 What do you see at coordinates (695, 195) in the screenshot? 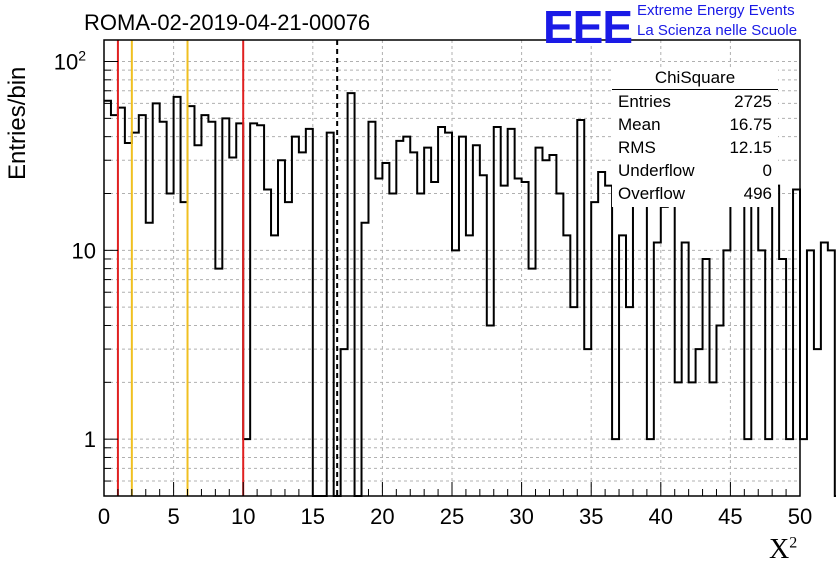
I see `stats-row: Overflow 496` at bounding box center [695, 195].